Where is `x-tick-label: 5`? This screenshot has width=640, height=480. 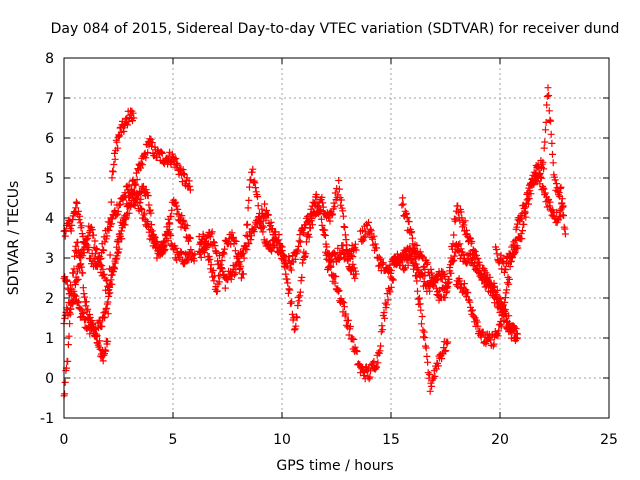
x-tick-label: 5 is located at coordinates (173, 440).